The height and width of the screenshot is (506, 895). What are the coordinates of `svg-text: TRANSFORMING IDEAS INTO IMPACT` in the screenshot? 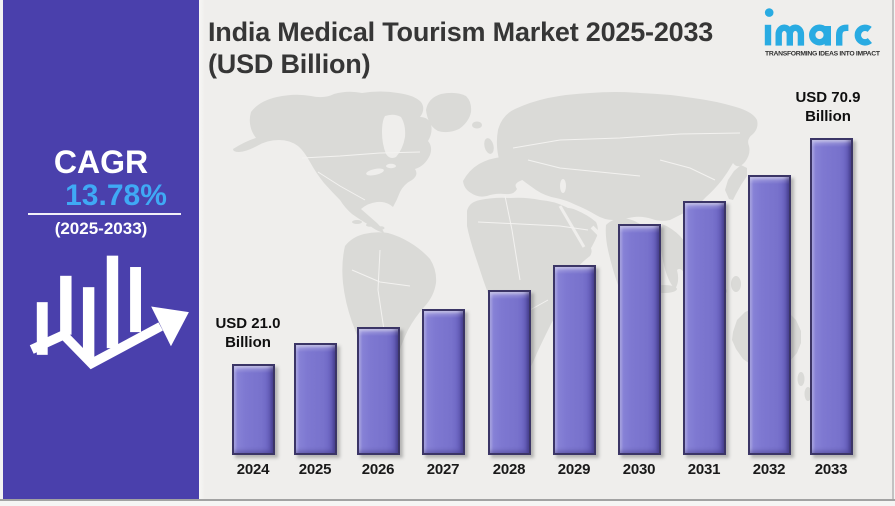 It's located at (823, 54).